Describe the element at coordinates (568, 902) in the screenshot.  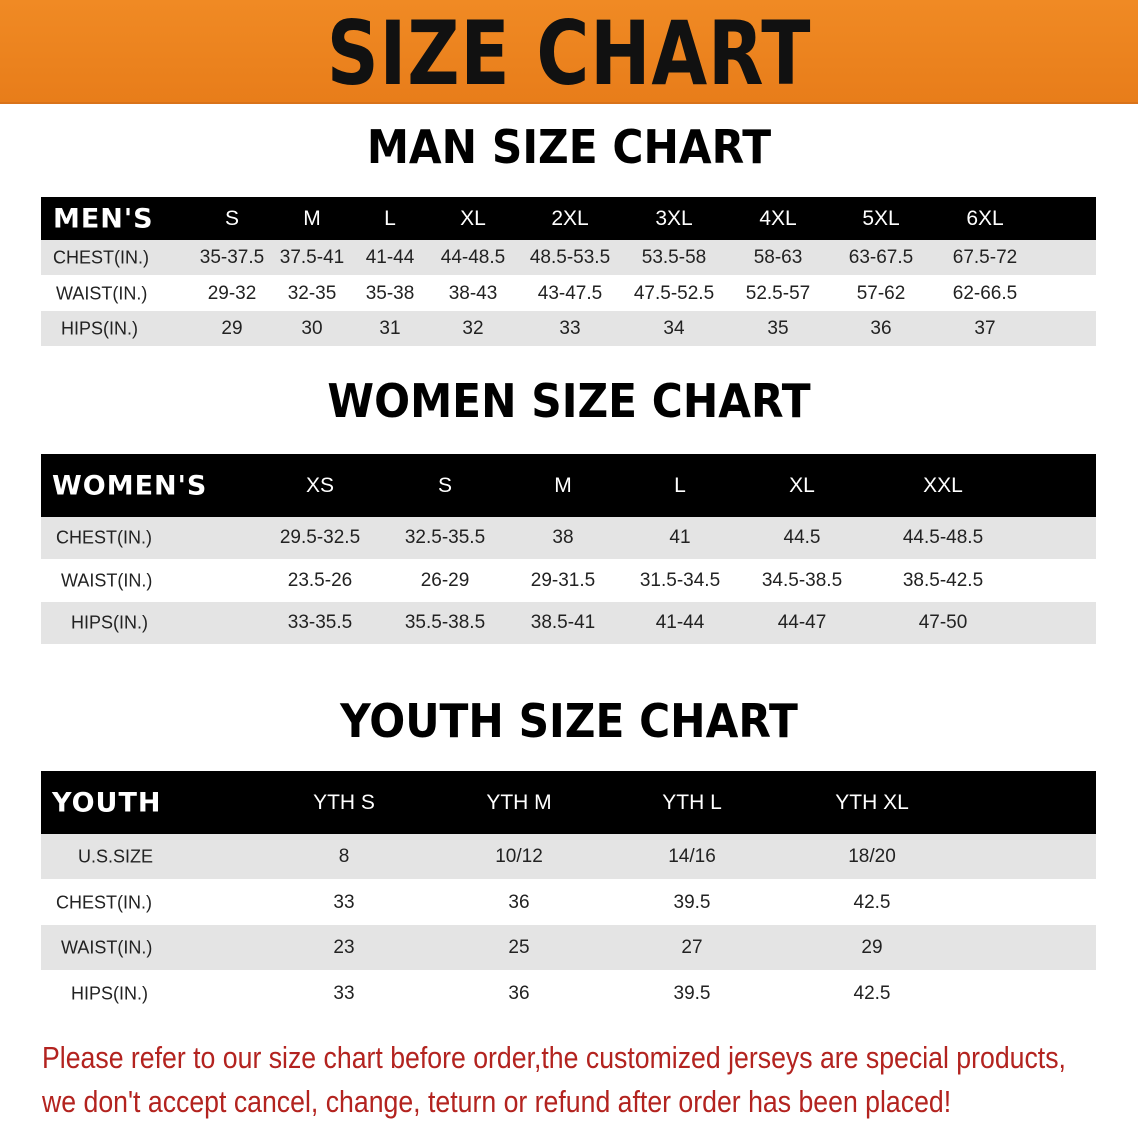
I see `table-row: CHEST(IN.) 33 36 39.5 42.5` at that location.